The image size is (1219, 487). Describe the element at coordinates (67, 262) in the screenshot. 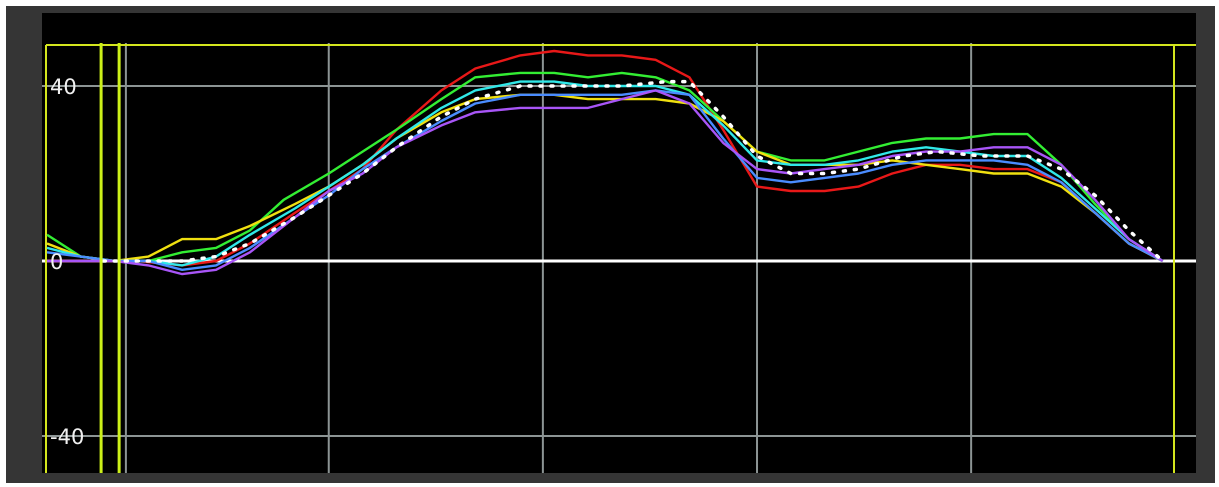

I see `y-tick-labels: 40 0 -40` at that location.